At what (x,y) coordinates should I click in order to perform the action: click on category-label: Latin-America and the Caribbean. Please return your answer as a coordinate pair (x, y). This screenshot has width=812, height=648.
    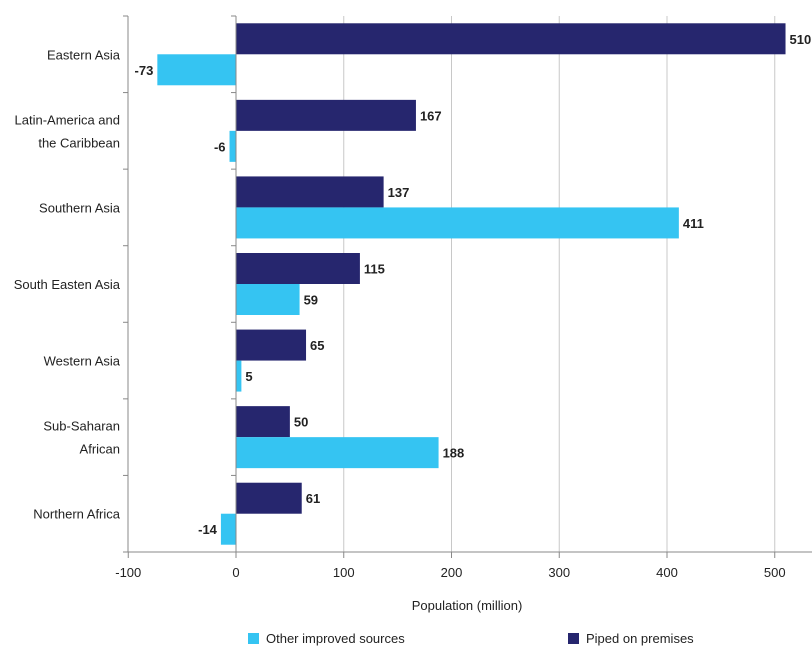
    Looking at the image, I should click on (68, 131).